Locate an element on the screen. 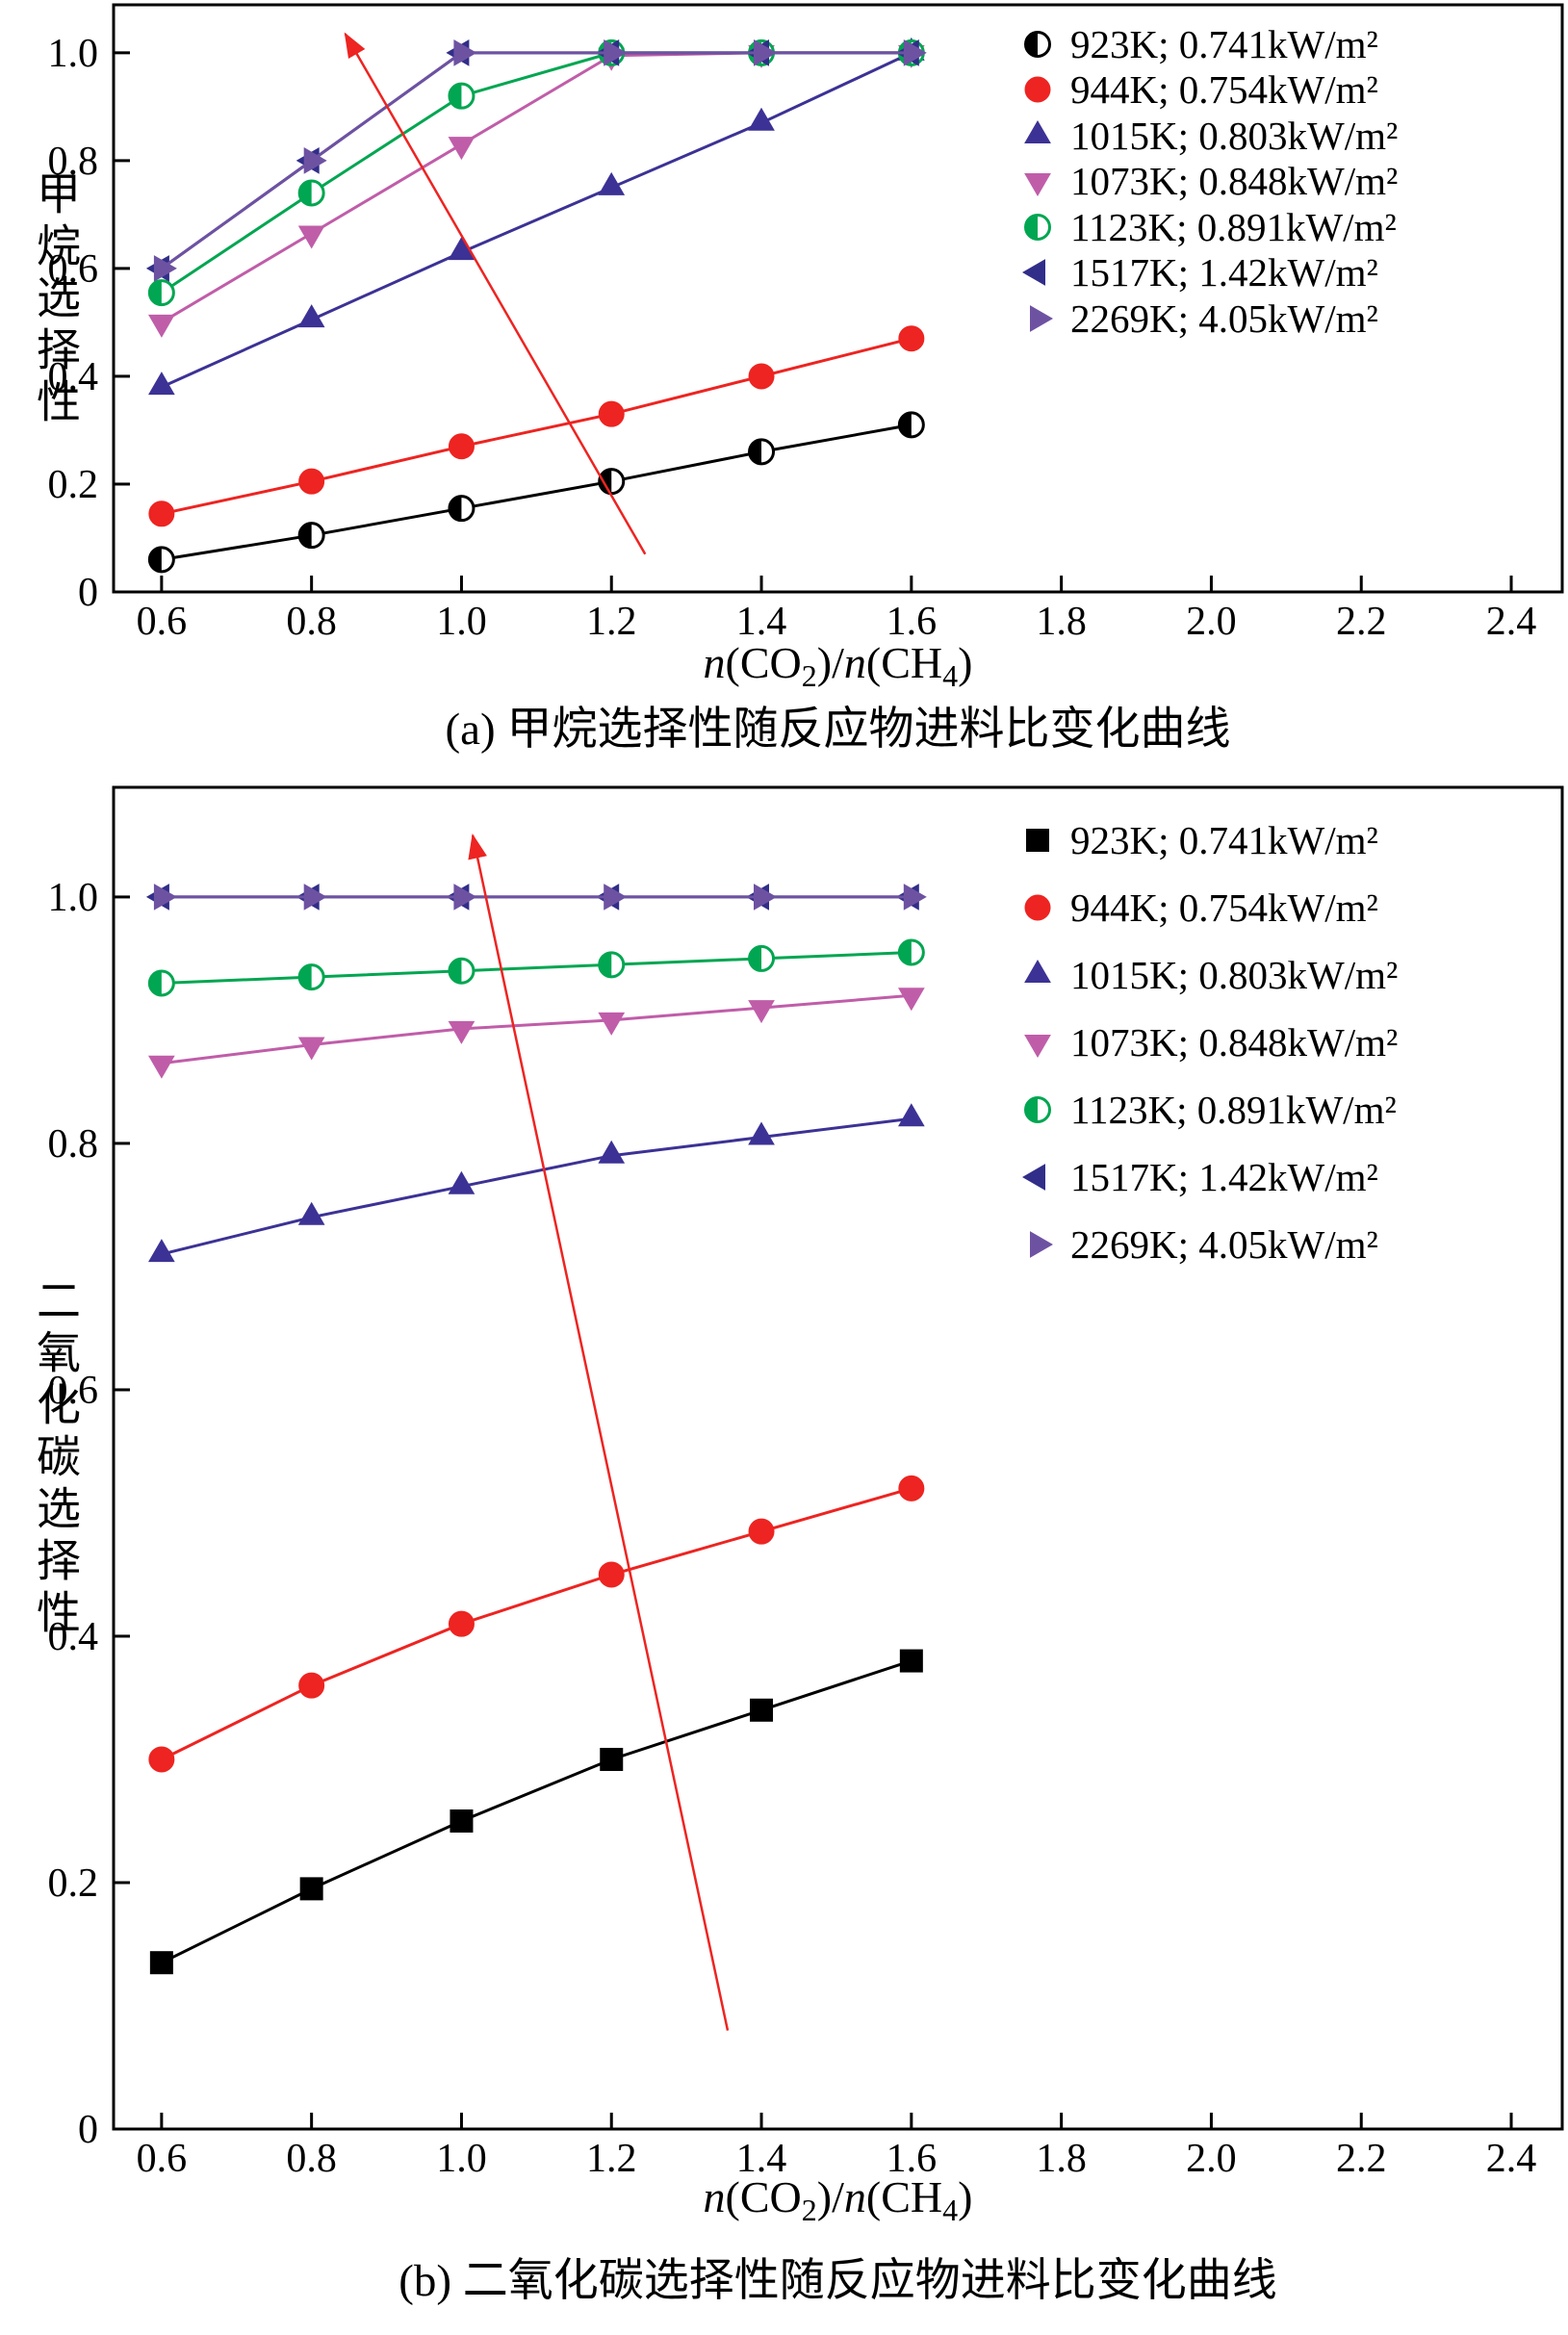 This screenshot has width=1568, height=2335. legend-item: 944K; 0.754kW/m² is located at coordinates (1207, 90).